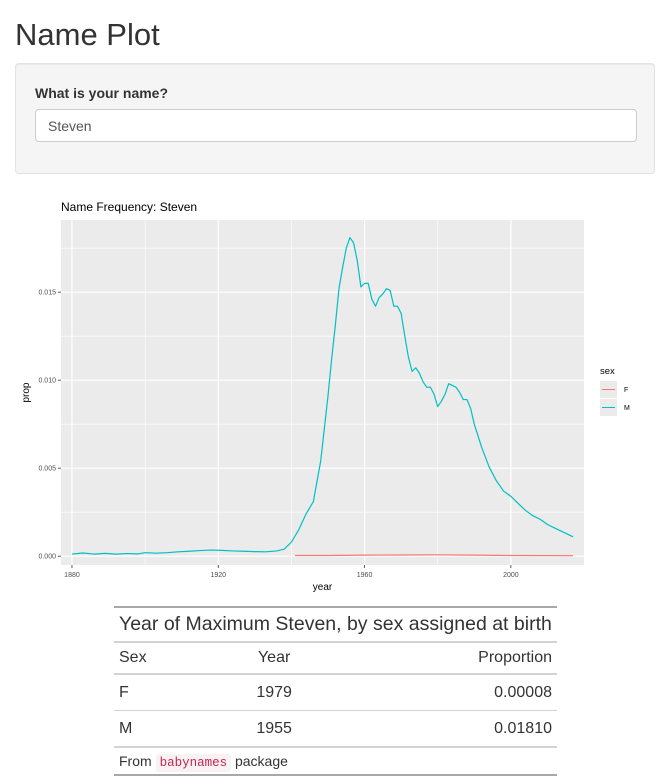 The width and height of the screenshot is (657, 784). What do you see at coordinates (87, 34) in the screenshot?
I see `page-title: Name Plot` at bounding box center [87, 34].